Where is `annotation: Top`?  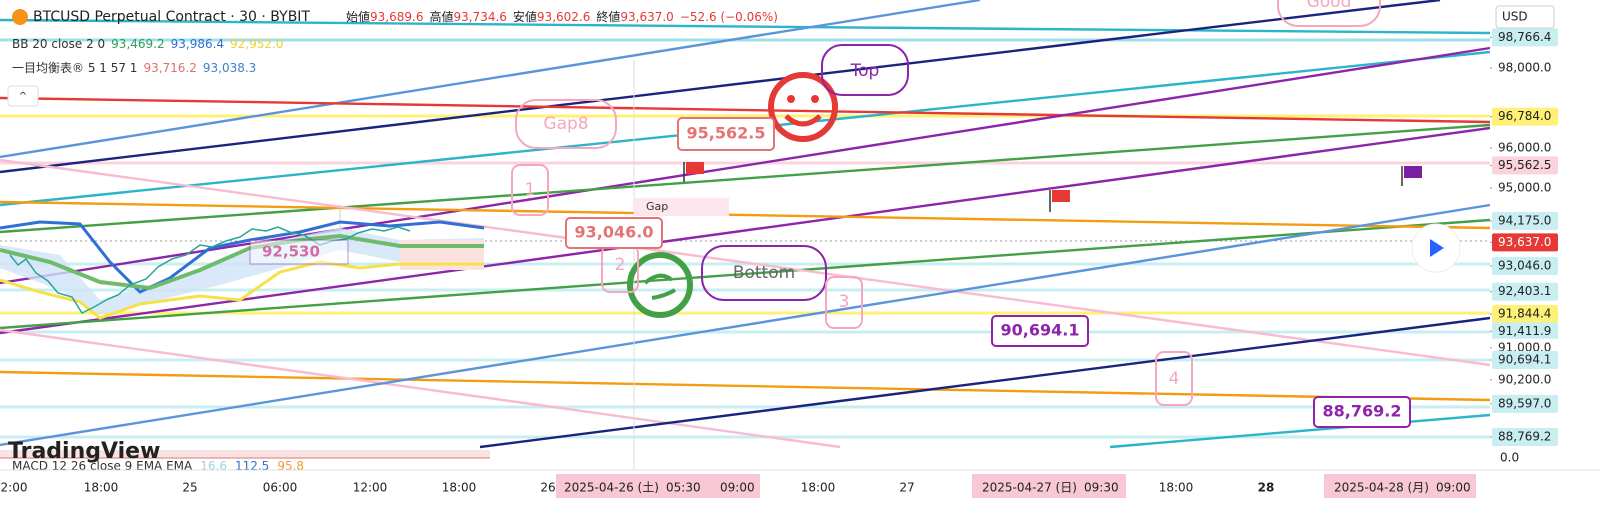
annotation: Top is located at coordinates (865, 71).